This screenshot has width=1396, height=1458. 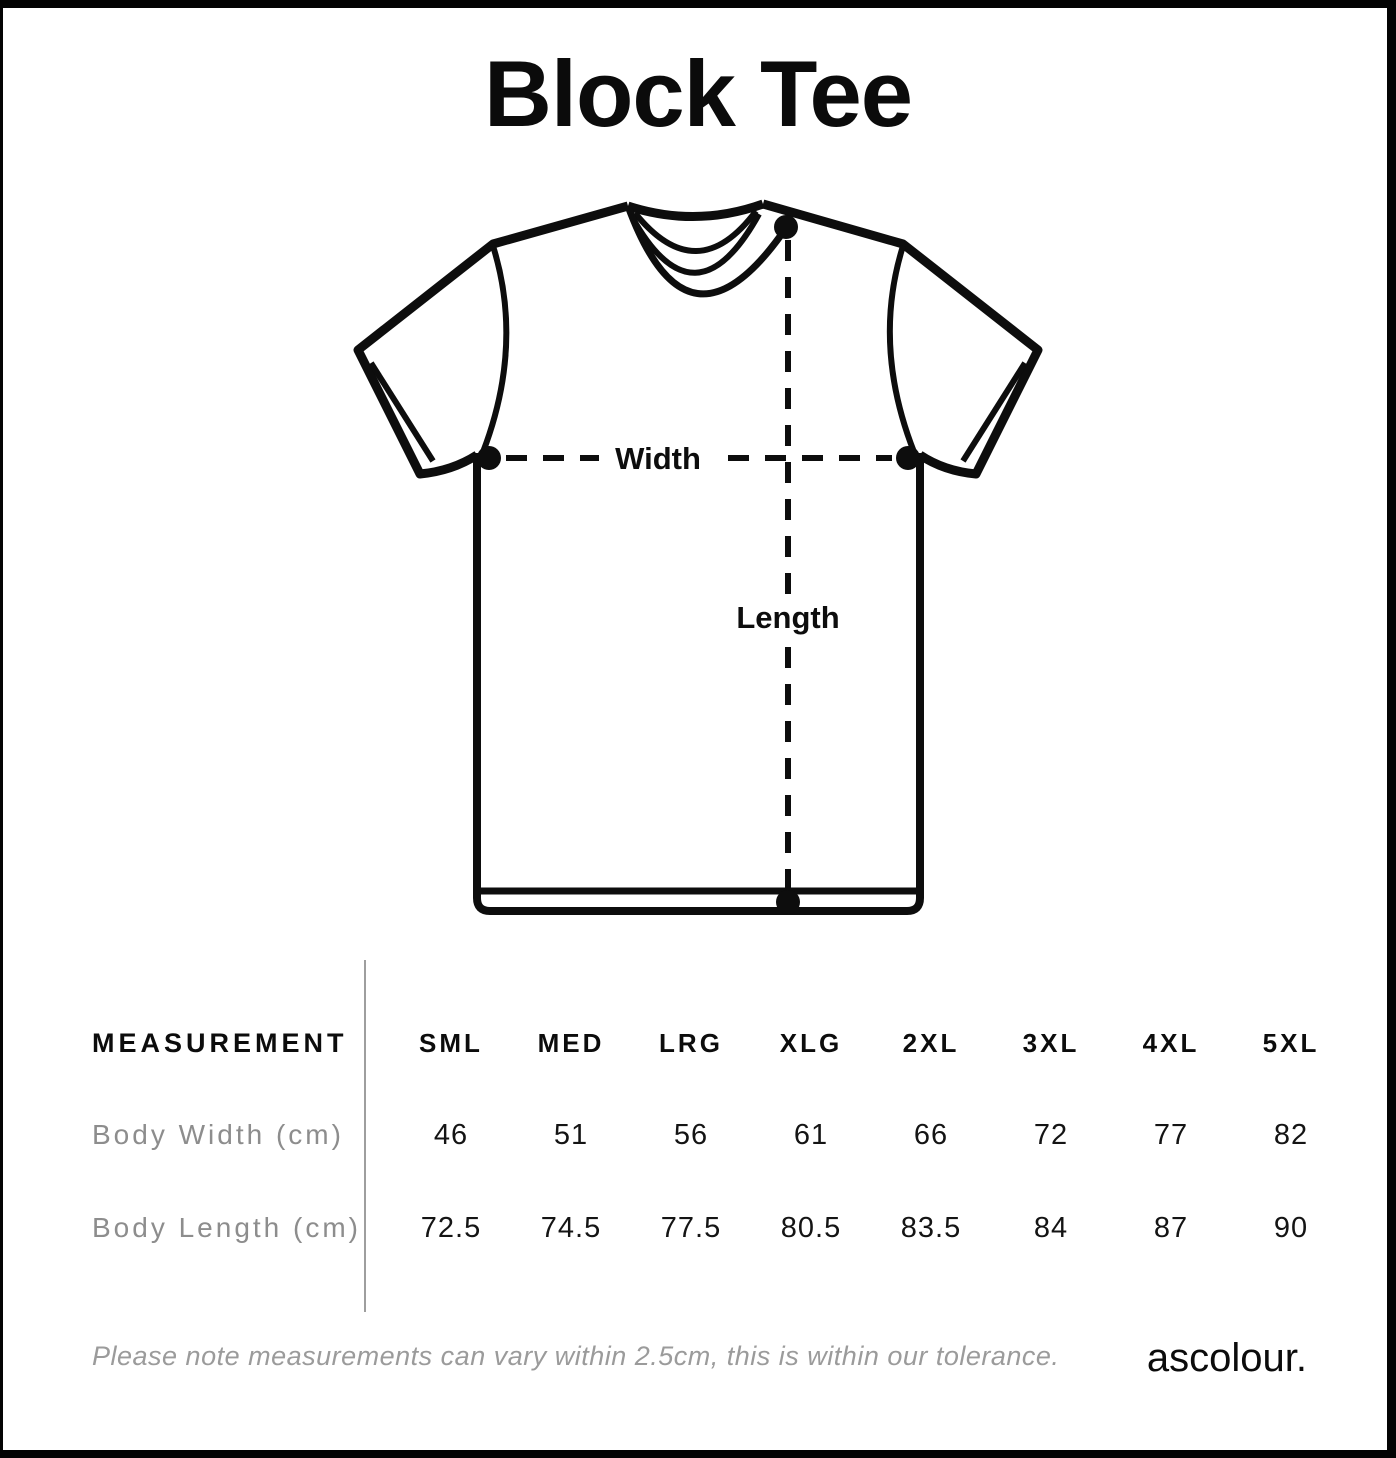 What do you see at coordinates (691, 1043) in the screenshot?
I see `size-header-lrg: LRG` at bounding box center [691, 1043].